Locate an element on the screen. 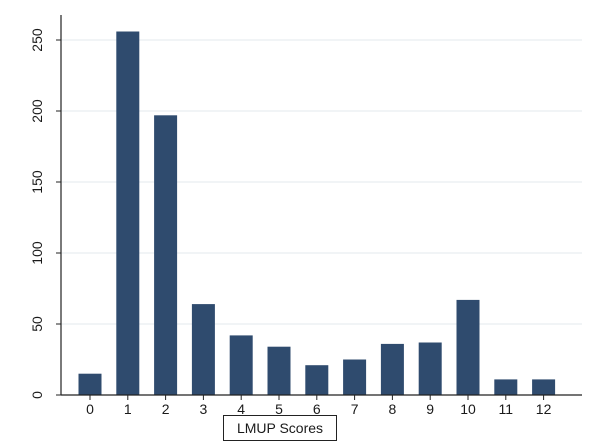 Image resolution: width=596 pixels, height=442 pixels. x-tick-label-1: 1 is located at coordinates (128, 409).